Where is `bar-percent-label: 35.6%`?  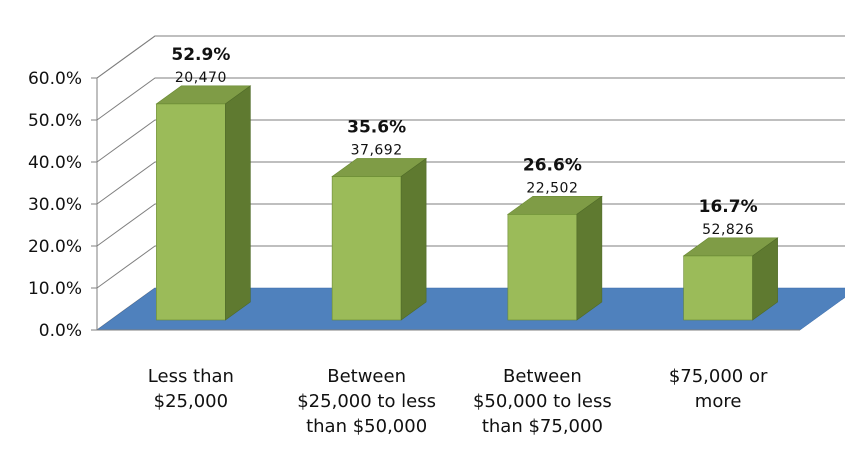 bar-percent-label: 35.6% is located at coordinates (376, 127).